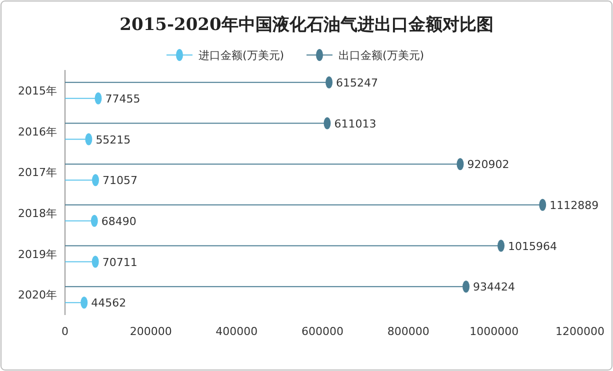  What do you see at coordinates (37, 173) in the screenshot?
I see `y-tick-label: 2017年` at bounding box center [37, 173].